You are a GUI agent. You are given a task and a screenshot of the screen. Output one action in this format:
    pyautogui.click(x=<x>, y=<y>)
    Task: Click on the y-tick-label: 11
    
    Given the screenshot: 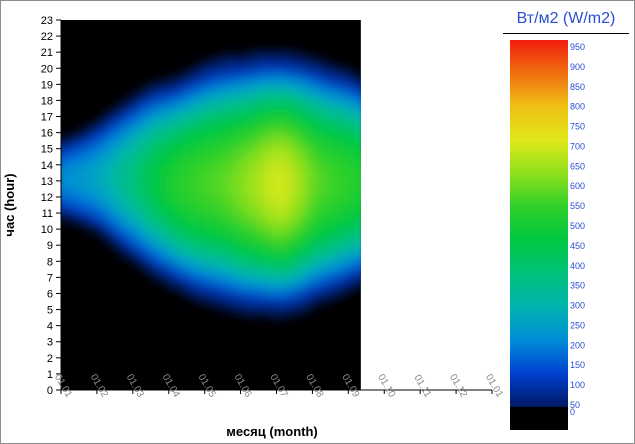 What is the action you would take?
    pyautogui.click(x=47, y=214)
    